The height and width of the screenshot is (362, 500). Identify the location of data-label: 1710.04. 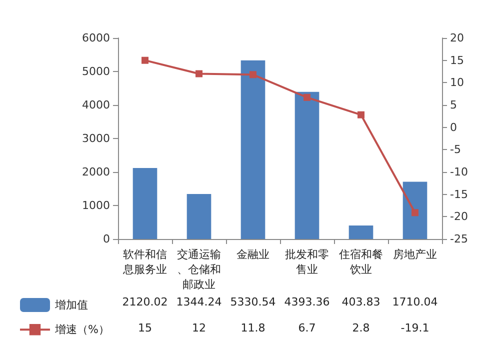
(415, 302).